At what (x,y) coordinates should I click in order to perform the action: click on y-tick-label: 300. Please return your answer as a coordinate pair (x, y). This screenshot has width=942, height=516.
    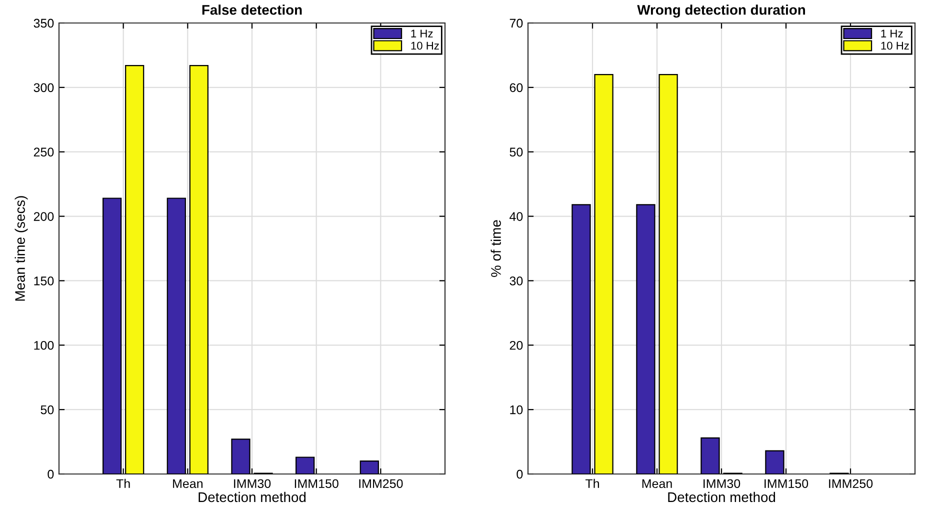
    Looking at the image, I should click on (44, 87).